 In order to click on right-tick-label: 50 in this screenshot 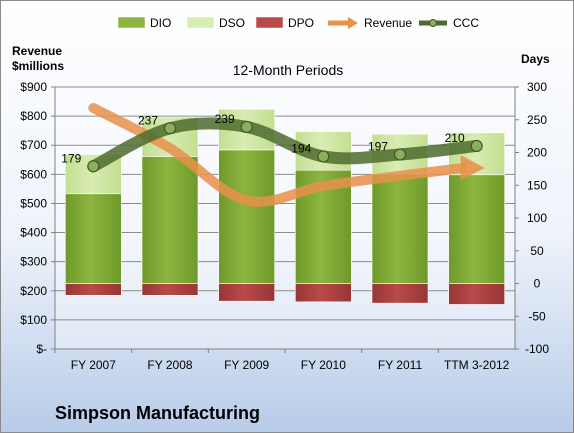, I will do `click(537, 251)`.